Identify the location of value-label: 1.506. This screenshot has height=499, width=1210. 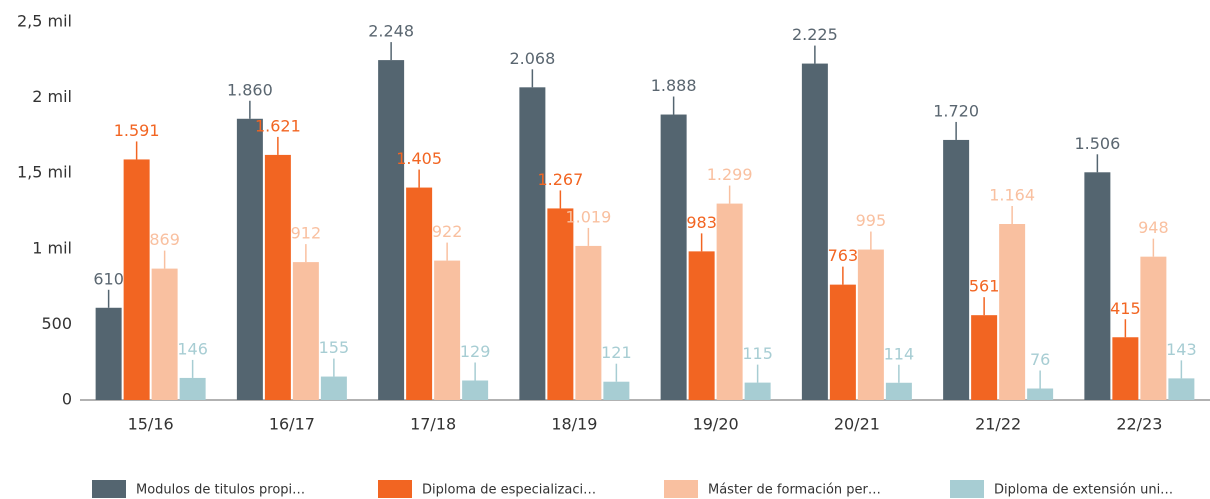
(1097, 143).